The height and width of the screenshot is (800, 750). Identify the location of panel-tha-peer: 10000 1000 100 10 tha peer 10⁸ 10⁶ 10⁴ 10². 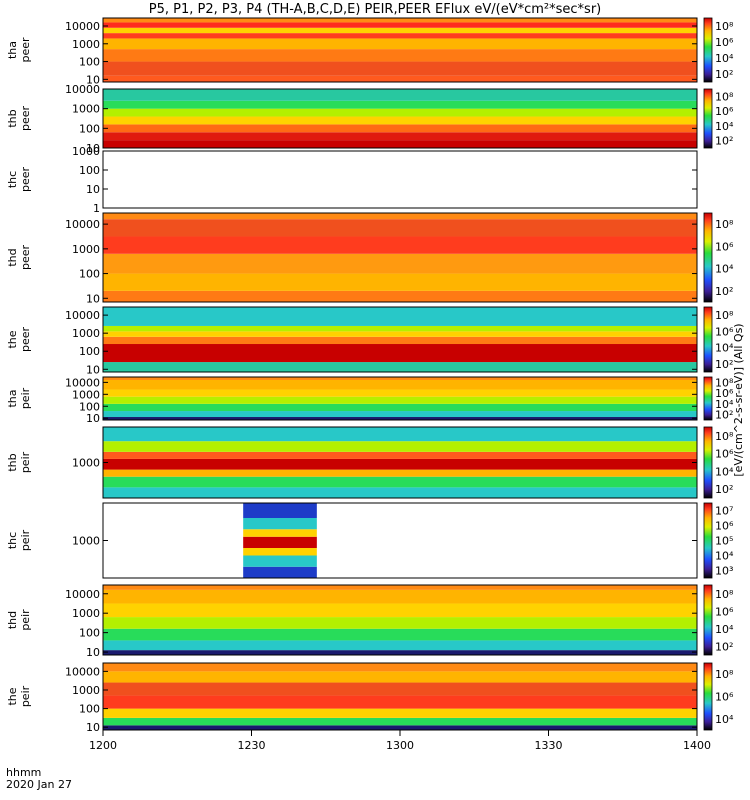
(370, 51).